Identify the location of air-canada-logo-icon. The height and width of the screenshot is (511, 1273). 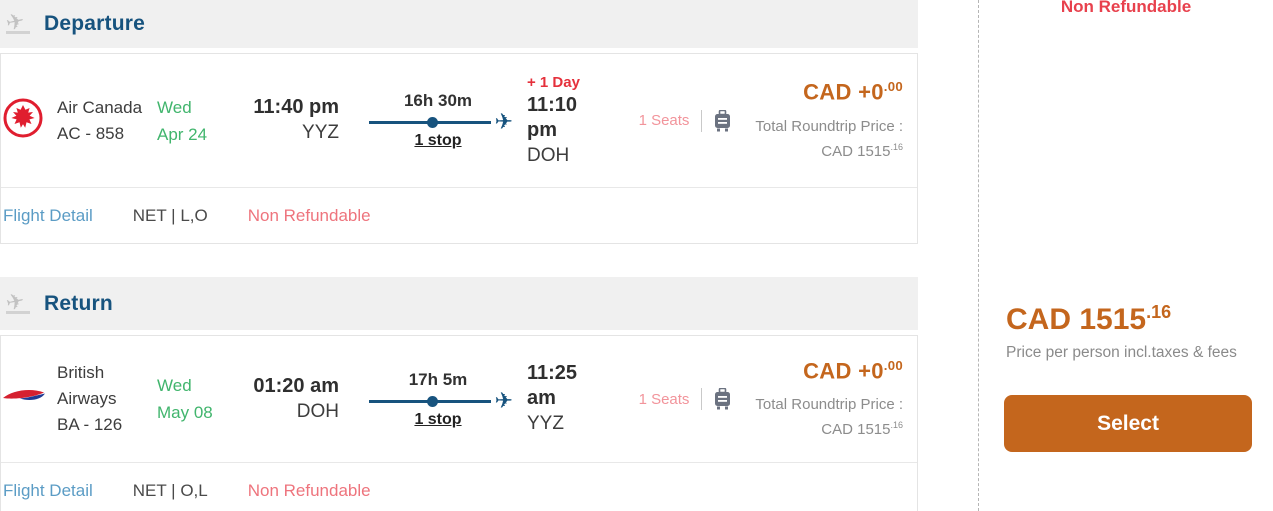
(26, 120).